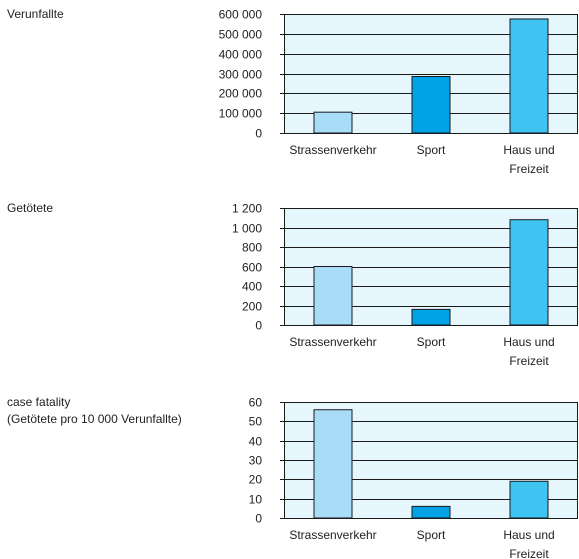 Image resolution: width=579 pixels, height=559 pixels. What do you see at coordinates (252, 307) in the screenshot?
I see `chart-1-ytick-label-1: 200` at bounding box center [252, 307].